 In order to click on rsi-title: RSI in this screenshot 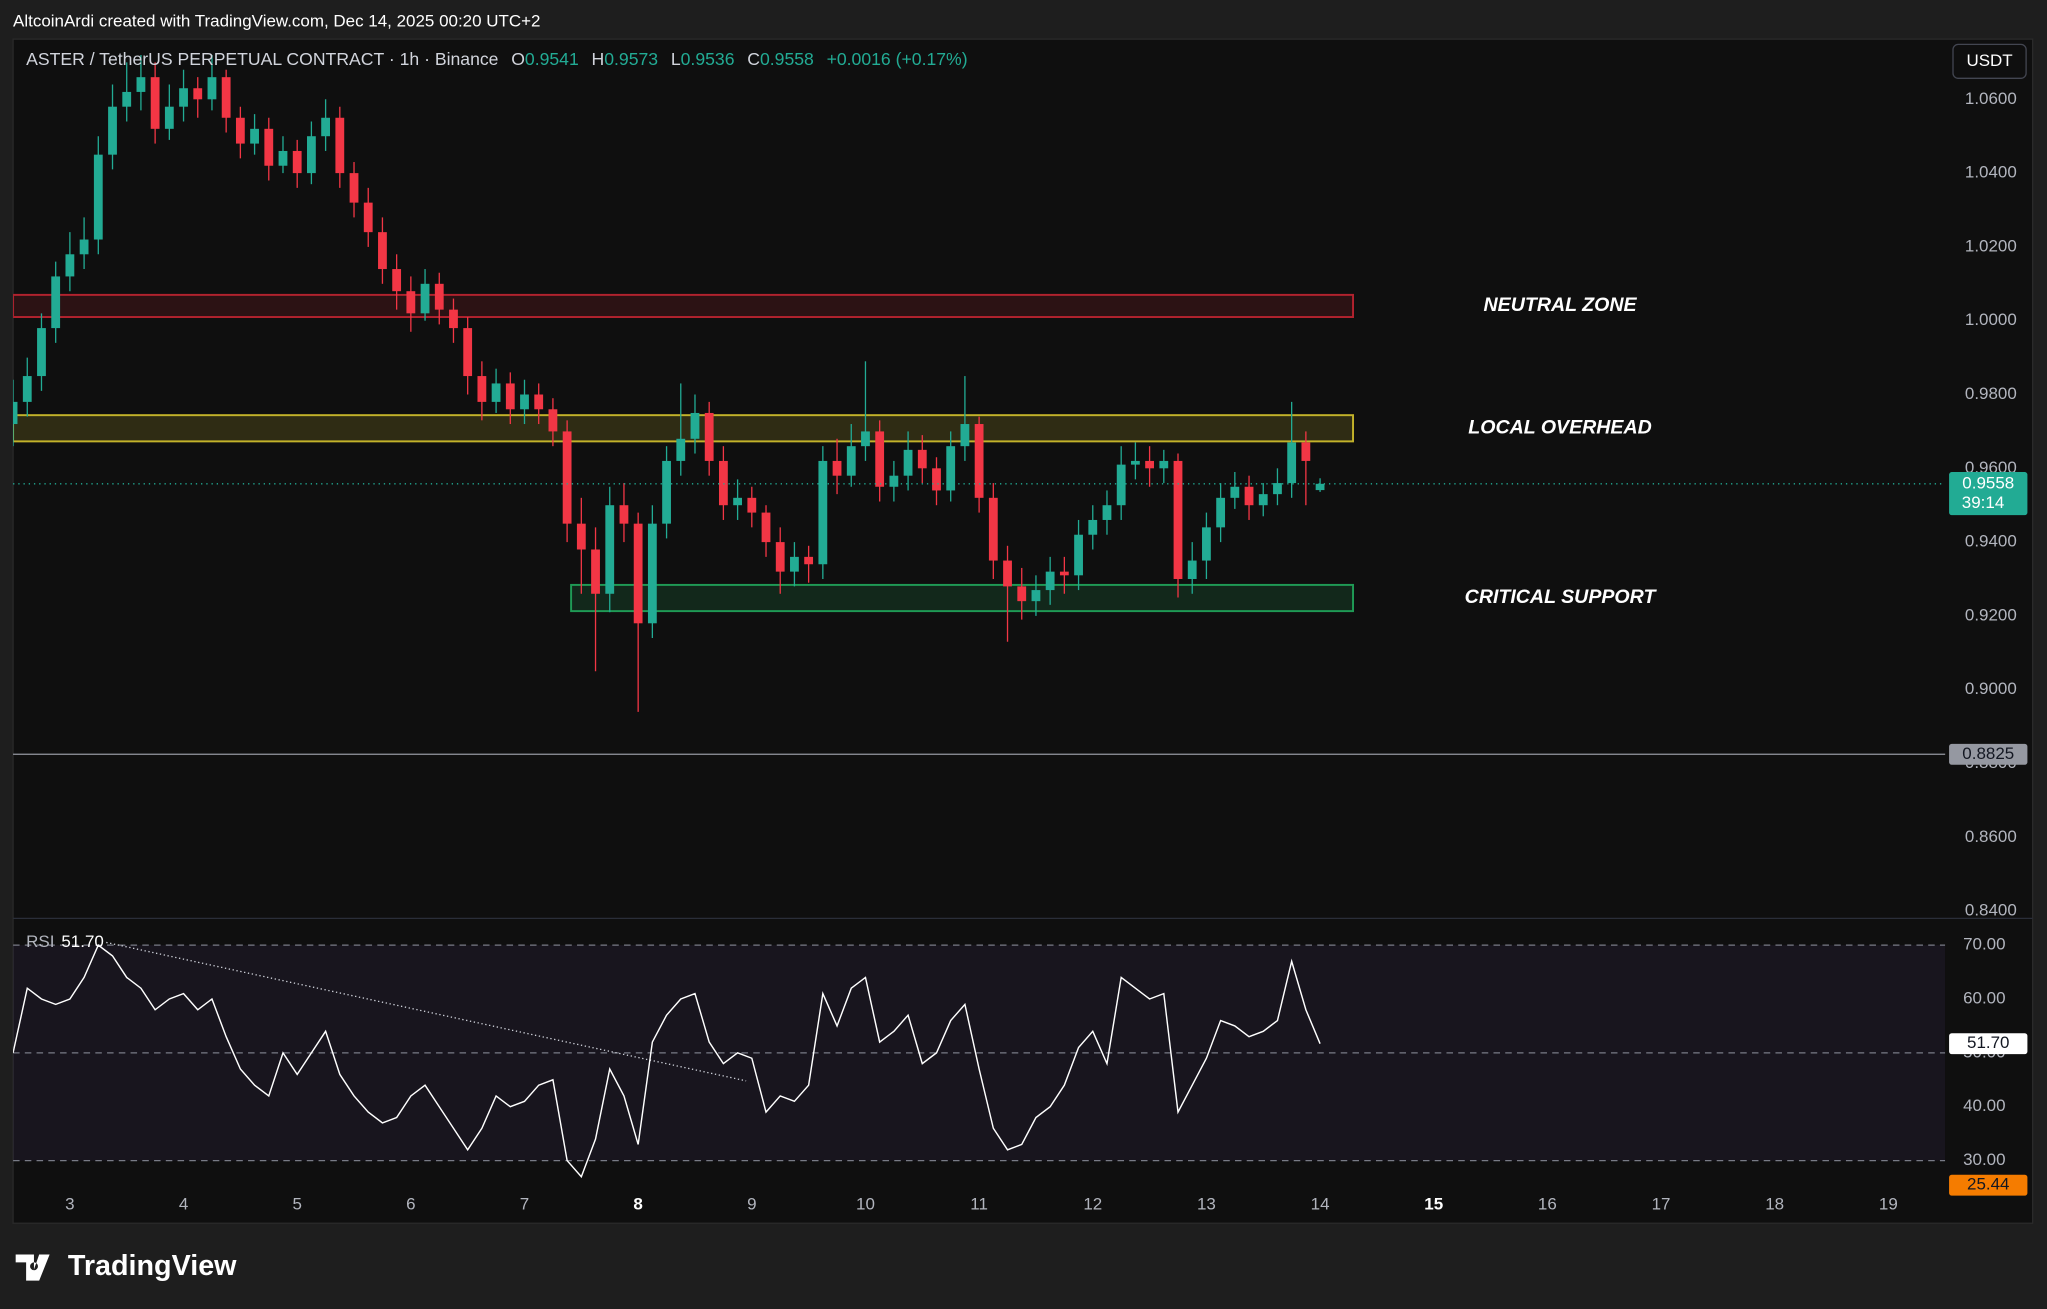, I will do `click(40, 941)`.